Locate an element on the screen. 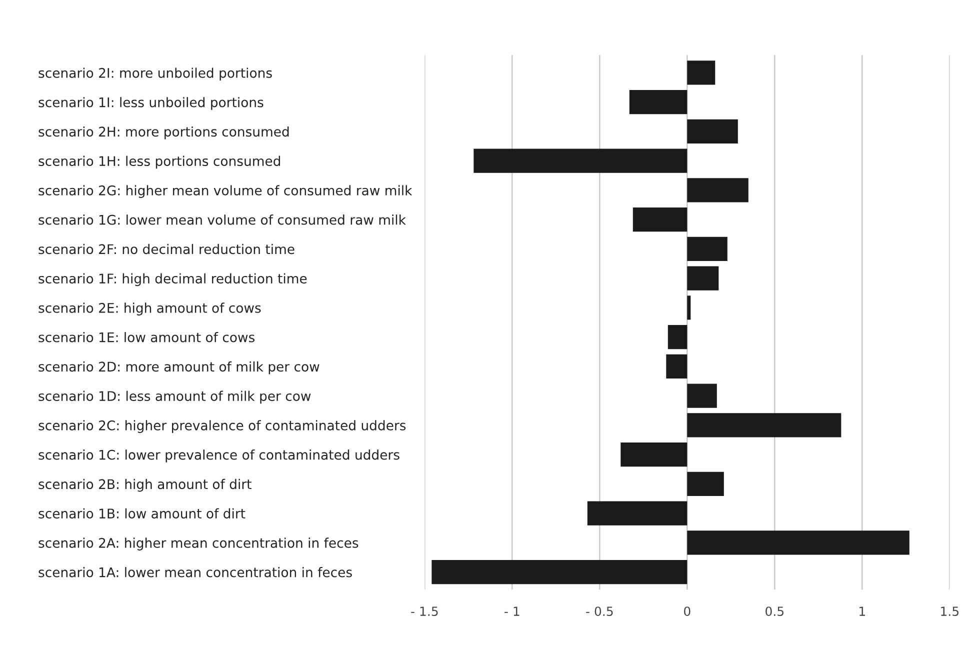 The height and width of the screenshot is (648, 974). x-tick-label: 1 is located at coordinates (862, 611).